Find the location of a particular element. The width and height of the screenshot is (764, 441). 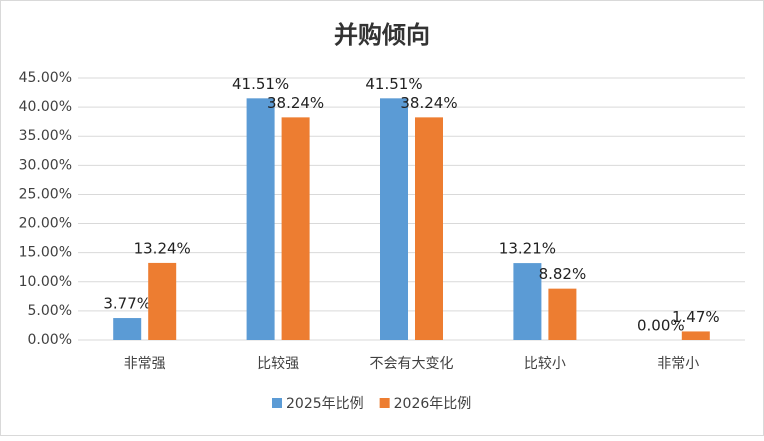

value-label: 8.82% is located at coordinates (563, 274).